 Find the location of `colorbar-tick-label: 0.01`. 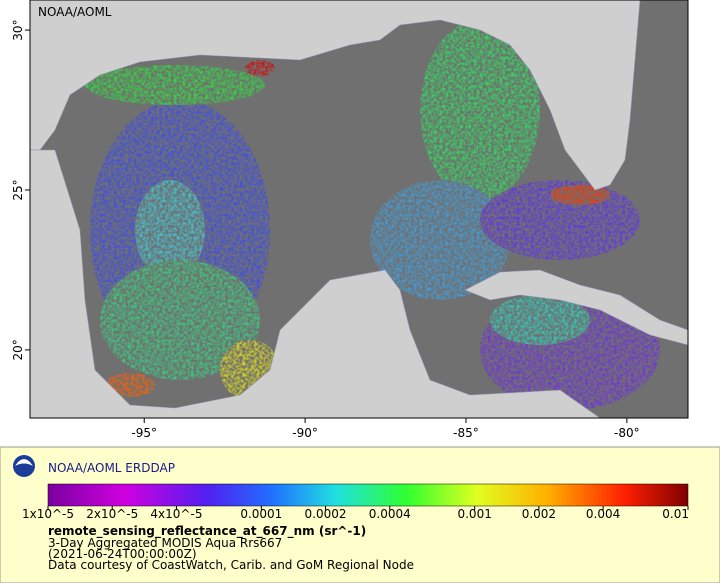

colorbar-tick-label: 0.01 is located at coordinates (675, 514).